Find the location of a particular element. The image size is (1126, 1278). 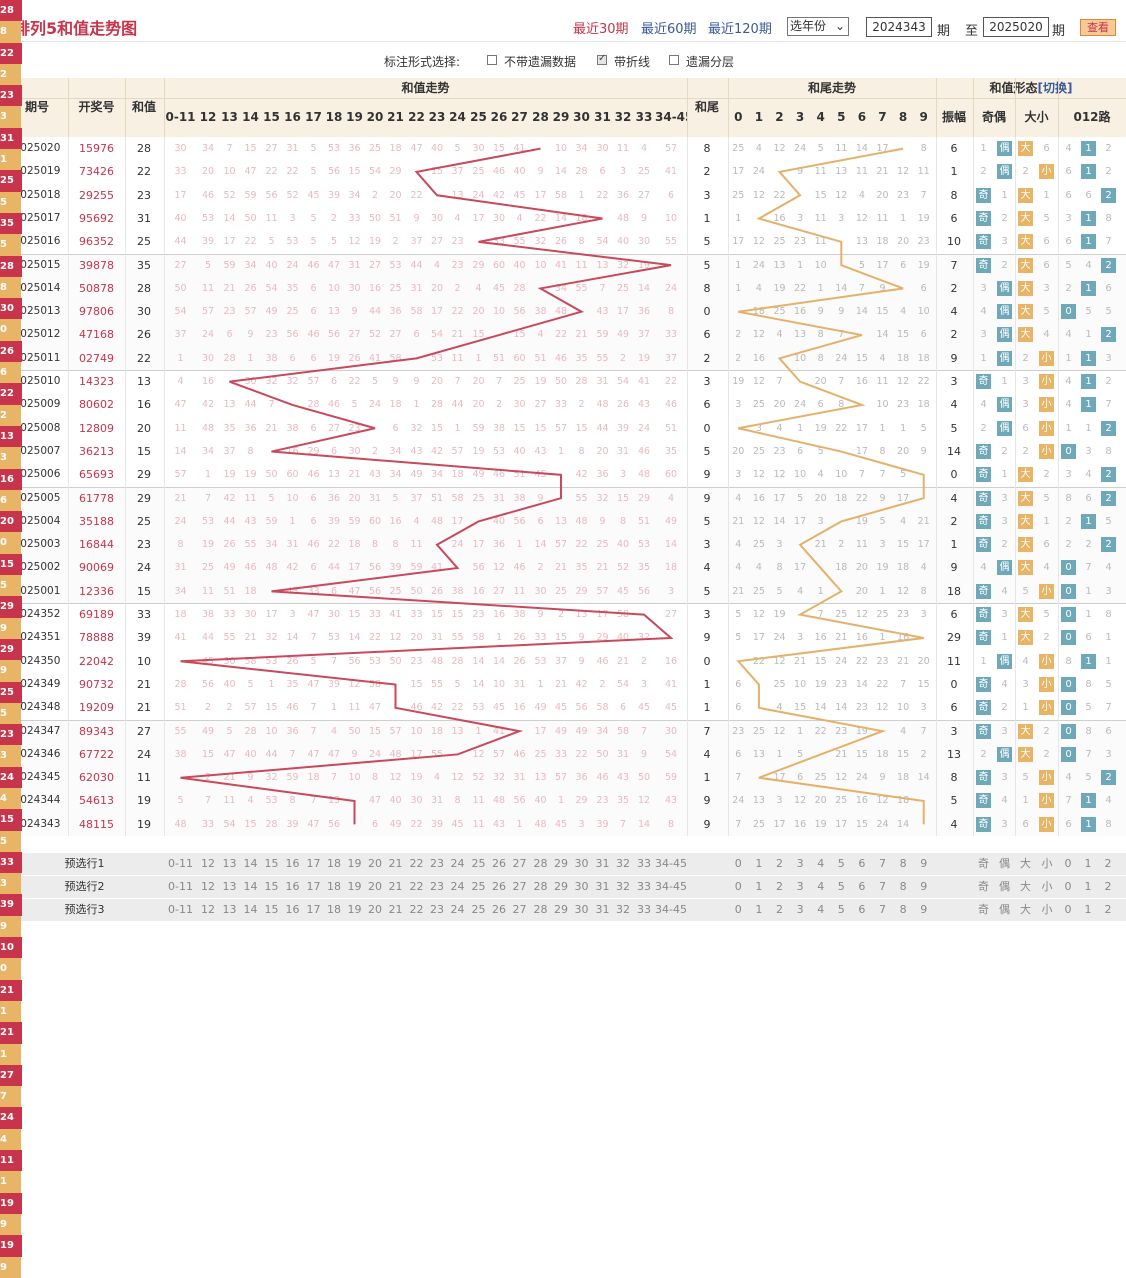

query-button: 查看 is located at coordinates (1098, 27).